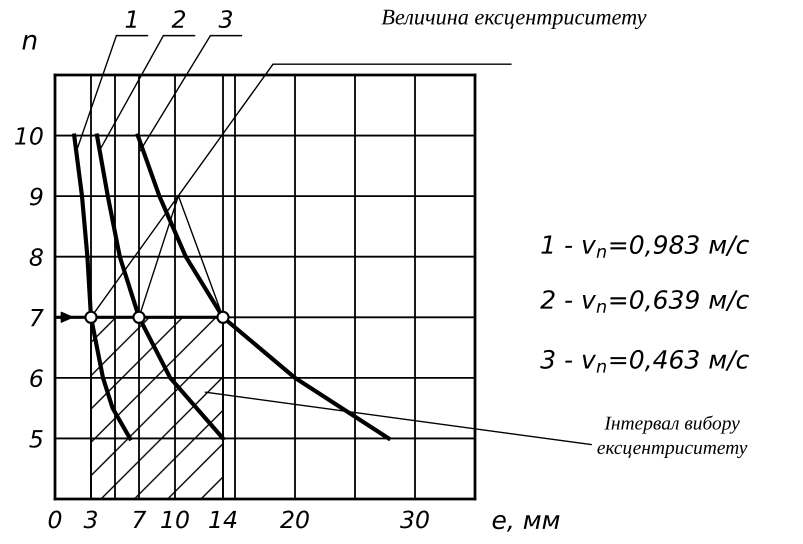 This screenshot has width=803, height=544. I want to click on text: Величина ексцентриситету, so click(514, 20).